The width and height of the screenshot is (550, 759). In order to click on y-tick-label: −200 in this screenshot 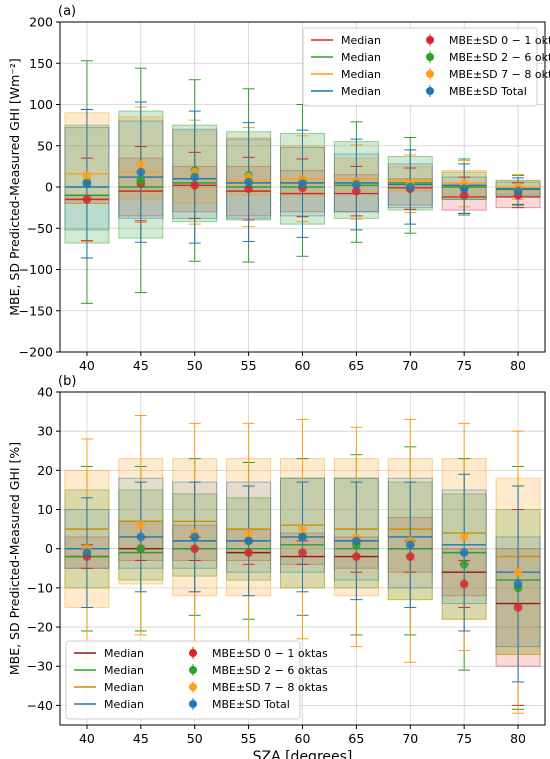, I will do `click(36, 352)`.